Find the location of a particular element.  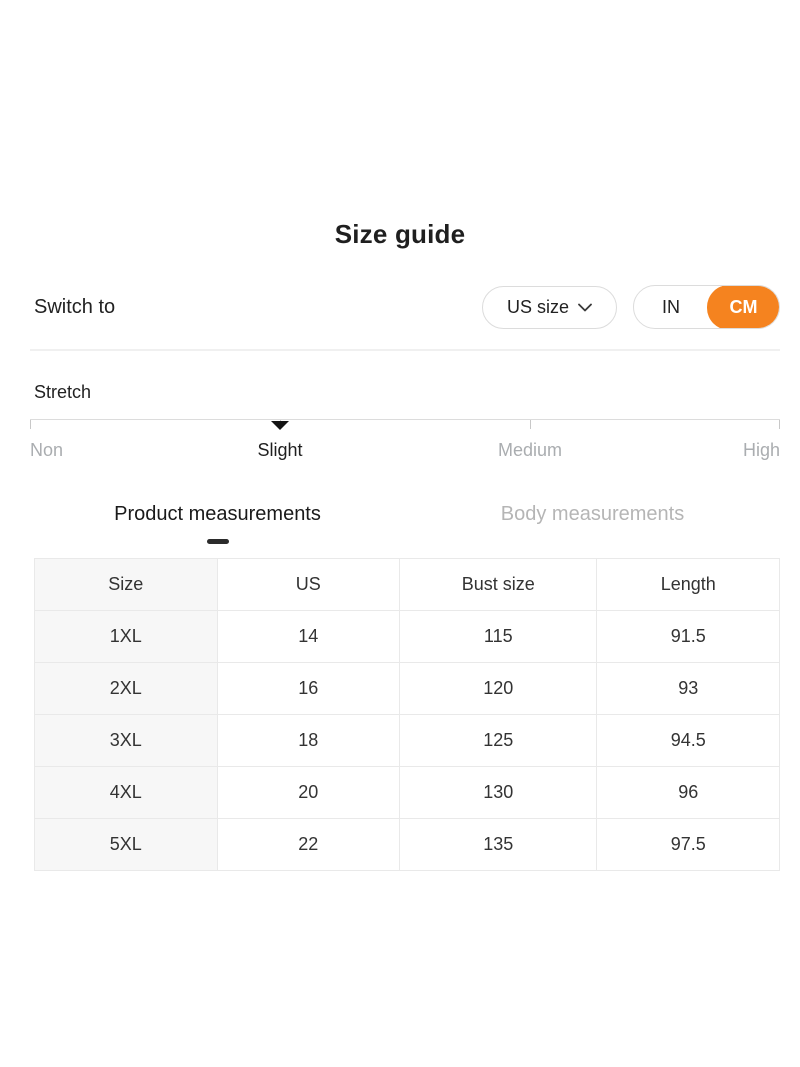

cell-bust: 120 is located at coordinates (498, 688).